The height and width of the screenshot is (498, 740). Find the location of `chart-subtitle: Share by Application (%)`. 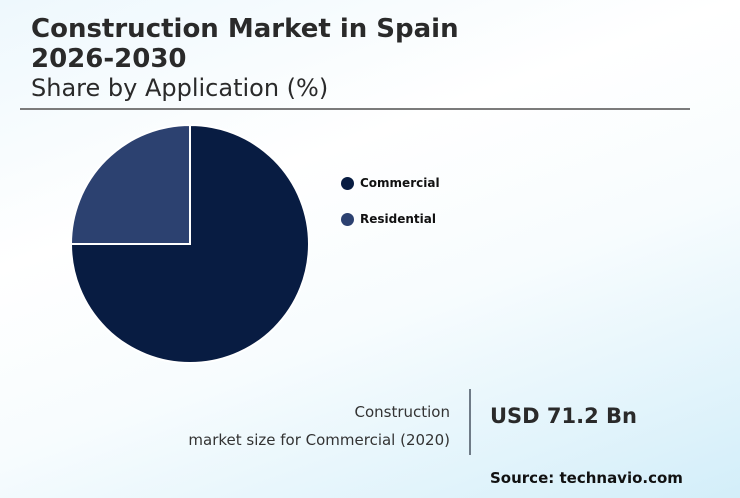

chart-subtitle: Share by Application (%) is located at coordinates (180, 88).